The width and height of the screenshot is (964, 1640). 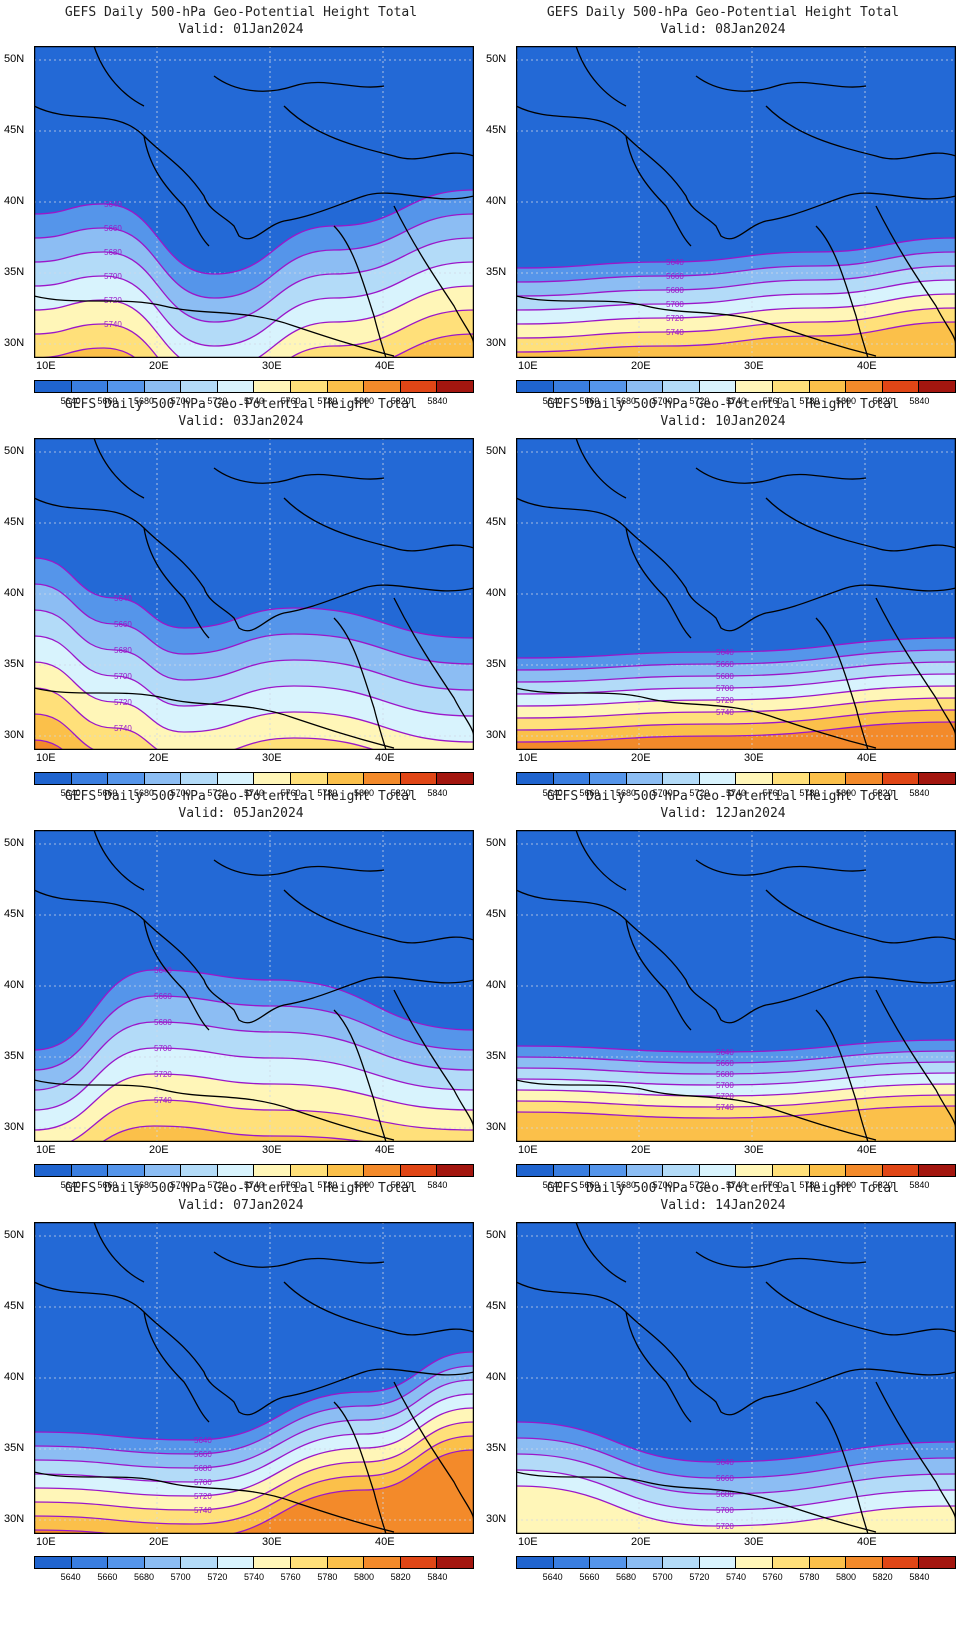 I want to click on colorbar-label: 5660, so click(x=589, y=401).